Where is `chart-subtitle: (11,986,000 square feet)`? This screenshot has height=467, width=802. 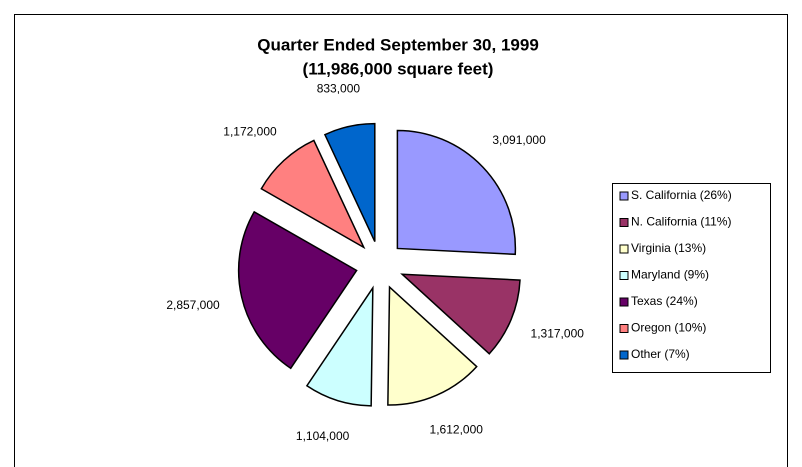 chart-subtitle: (11,986,000 square feet) is located at coordinates (398, 68).